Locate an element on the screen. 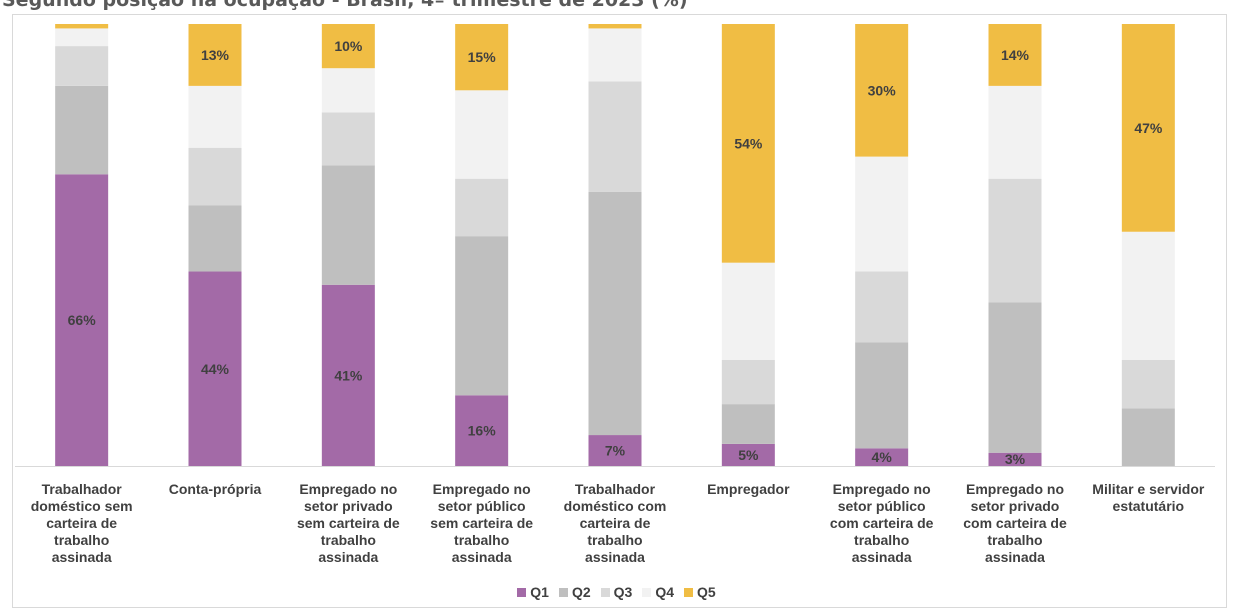 The height and width of the screenshot is (613, 1233). data-label: 66% is located at coordinates (82, 320).